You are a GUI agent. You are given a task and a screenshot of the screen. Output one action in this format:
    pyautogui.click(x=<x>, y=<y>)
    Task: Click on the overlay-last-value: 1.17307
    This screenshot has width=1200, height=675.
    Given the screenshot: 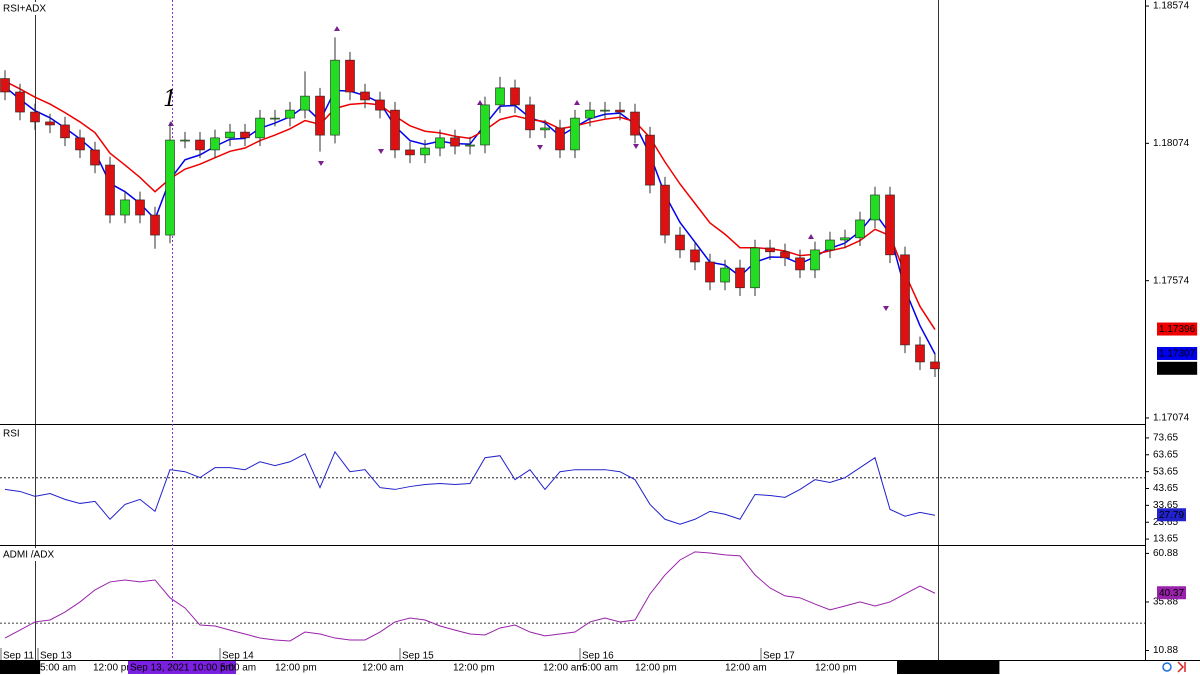 What is the action you would take?
    pyautogui.click(x=1177, y=354)
    